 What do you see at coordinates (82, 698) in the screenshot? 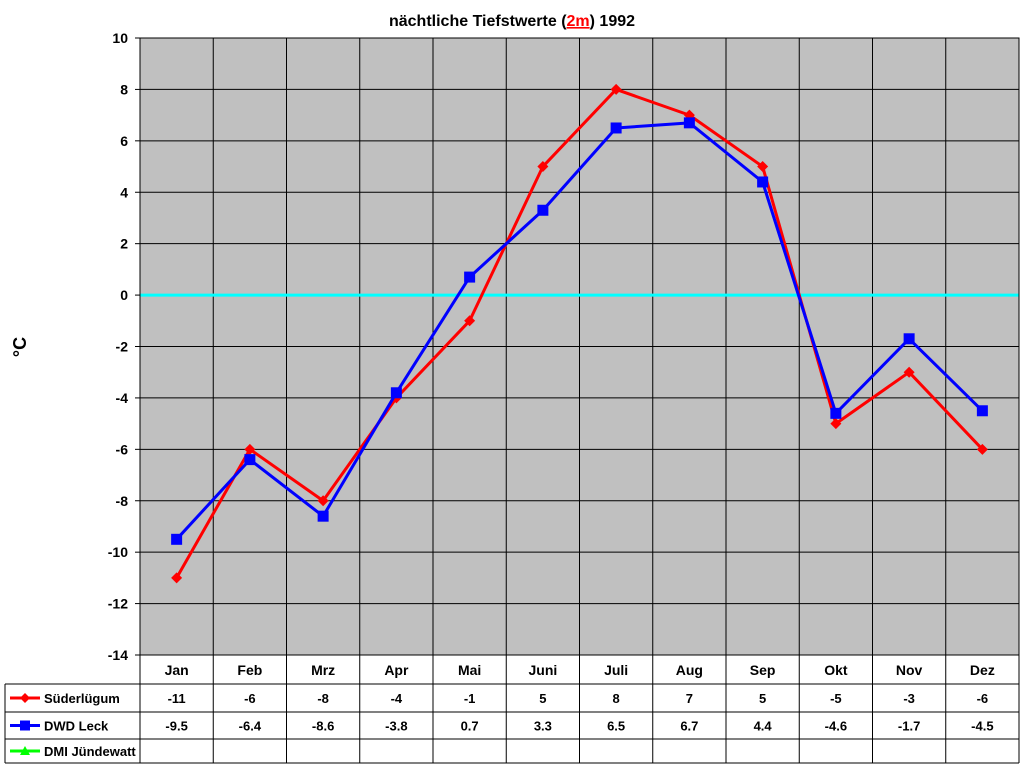
I see `legend-label: Süderlügum` at bounding box center [82, 698].